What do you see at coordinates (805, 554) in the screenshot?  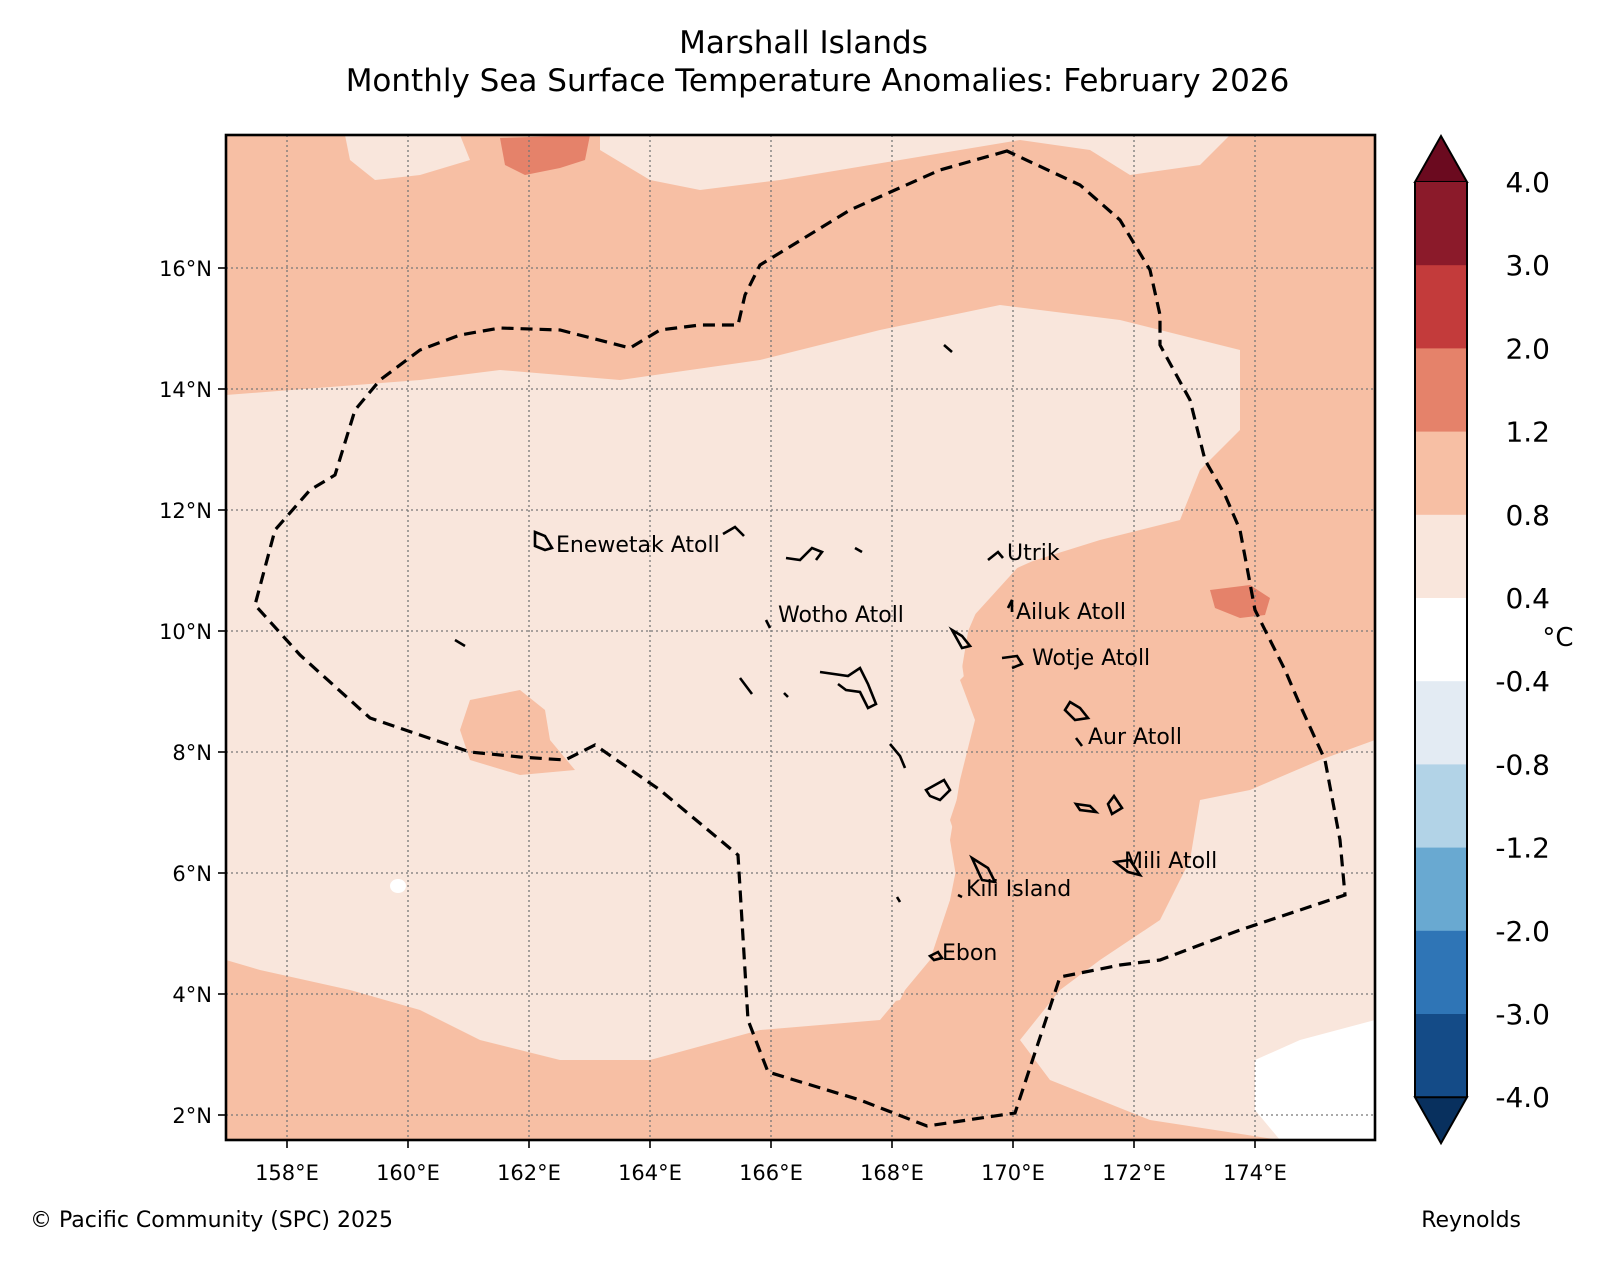 I see `island-rongelap` at bounding box center [805, 554].